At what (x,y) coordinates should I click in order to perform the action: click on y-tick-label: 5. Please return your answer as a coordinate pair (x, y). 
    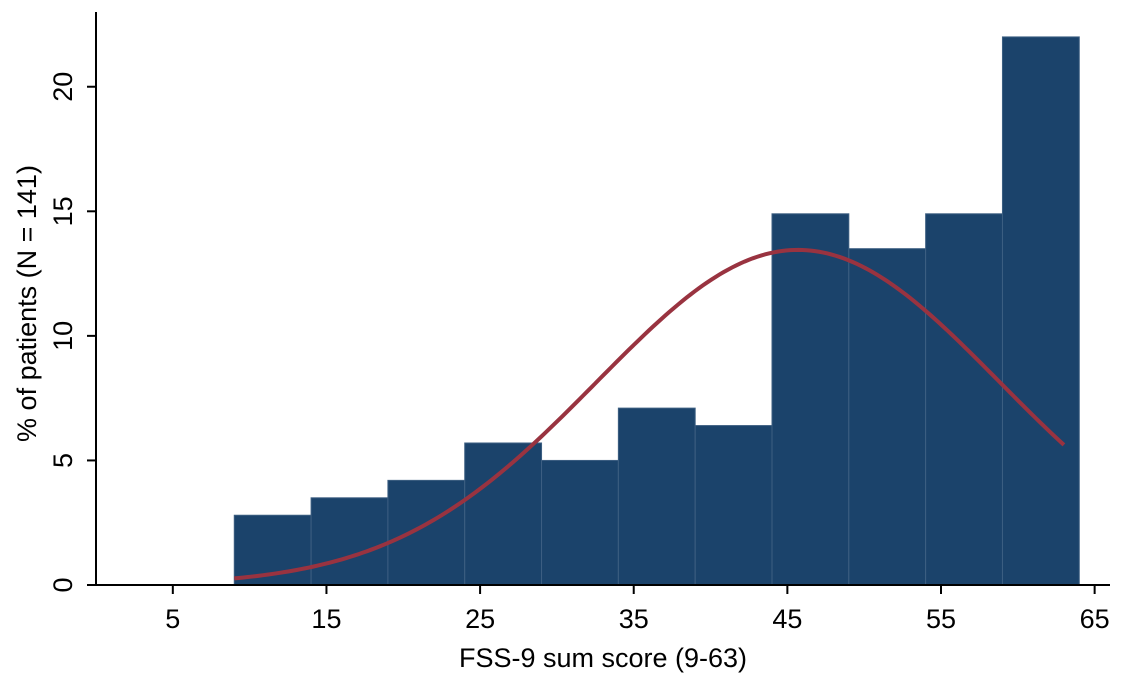
    Looking at the image, I should click on (63, 460).